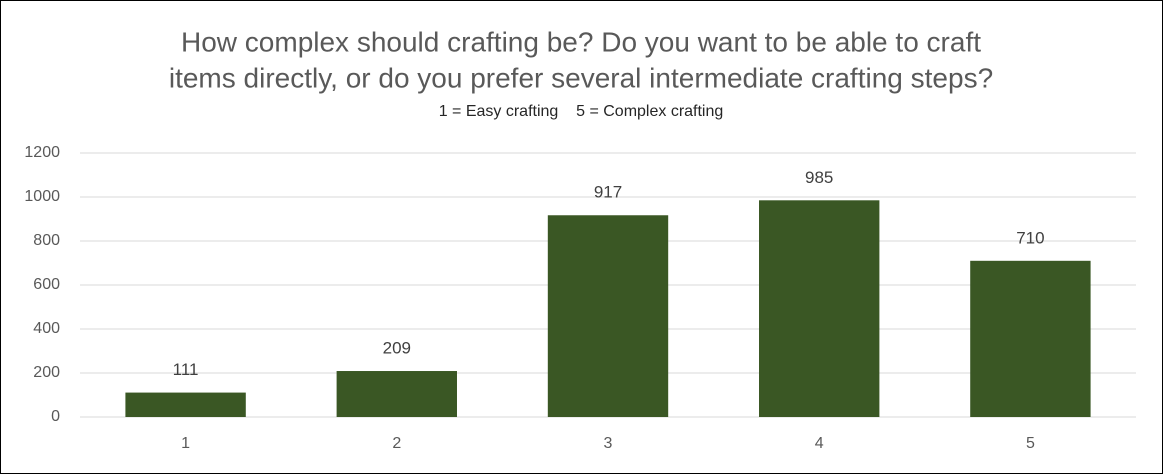 The width and height of the screenshot is (1163, 474). What do you see at coordinates (55, 416) in the screenshot?
I see `y-tick-label: 0` at bounding box center [55, 416].